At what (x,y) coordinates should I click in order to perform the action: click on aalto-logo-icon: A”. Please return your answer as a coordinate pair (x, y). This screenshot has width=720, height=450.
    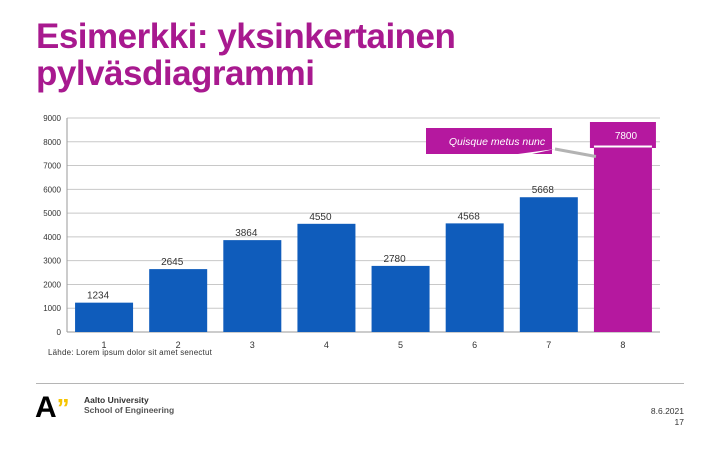
    Looking at the image, I should click on (52, 407).